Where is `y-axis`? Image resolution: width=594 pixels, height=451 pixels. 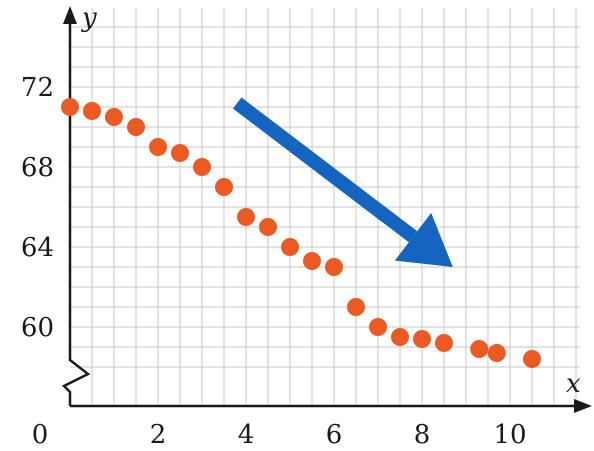
y-axis is located at coordinates (76, 213).